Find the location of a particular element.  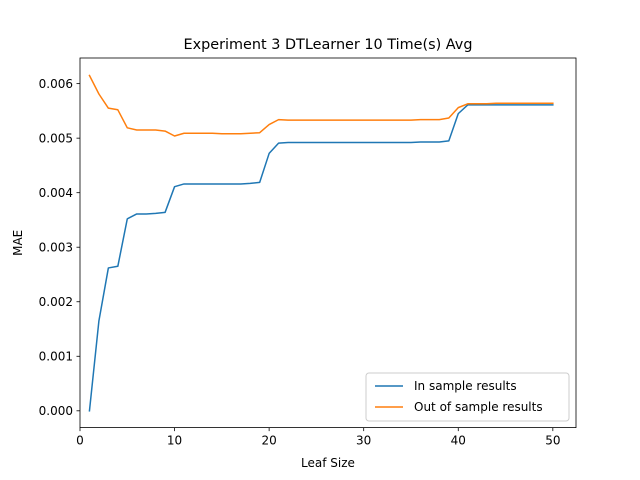

chart-title: Experiment 3 DTLearner 10 Time(s) Avg is located at coordinates (328, 45).